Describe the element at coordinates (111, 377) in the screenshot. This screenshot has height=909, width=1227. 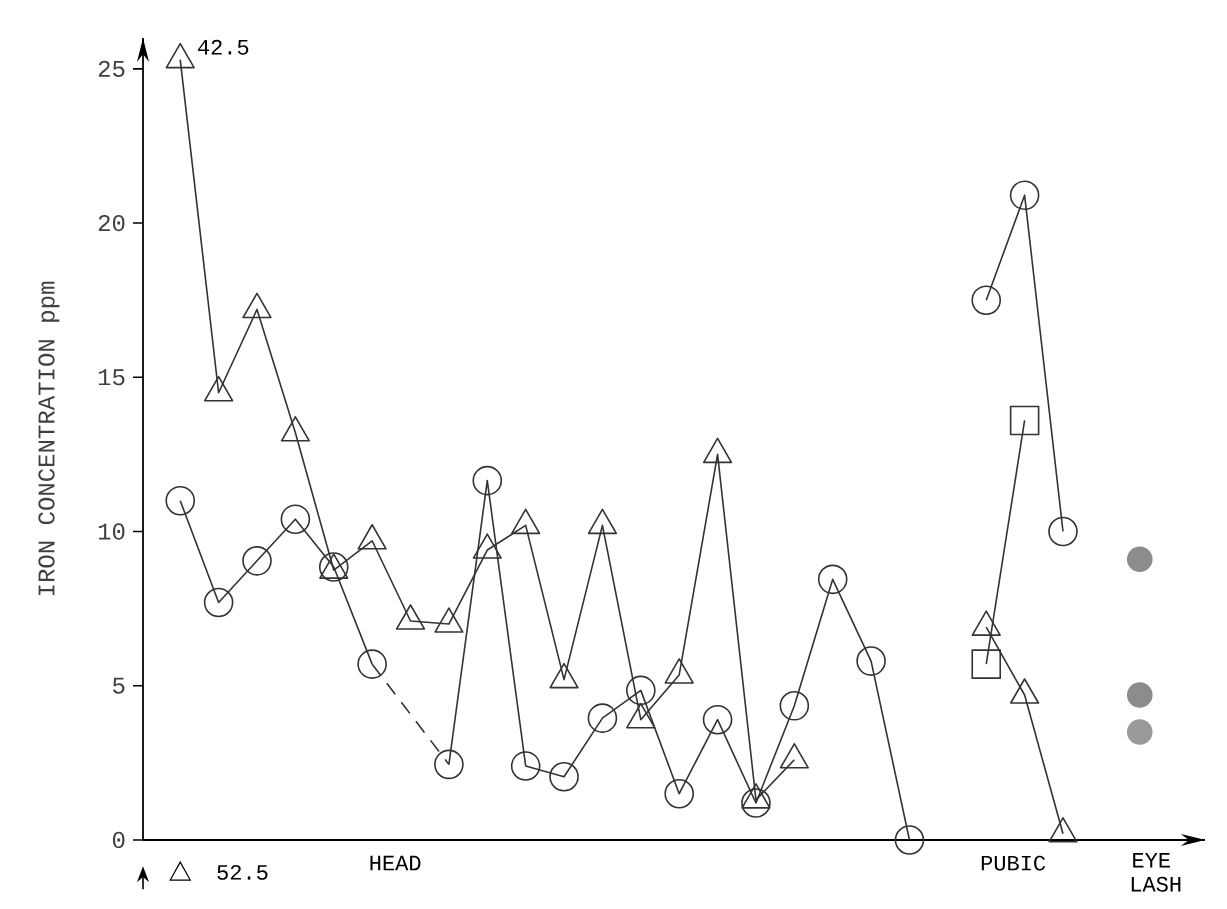
I see `y-tick-label: 15` at that location.